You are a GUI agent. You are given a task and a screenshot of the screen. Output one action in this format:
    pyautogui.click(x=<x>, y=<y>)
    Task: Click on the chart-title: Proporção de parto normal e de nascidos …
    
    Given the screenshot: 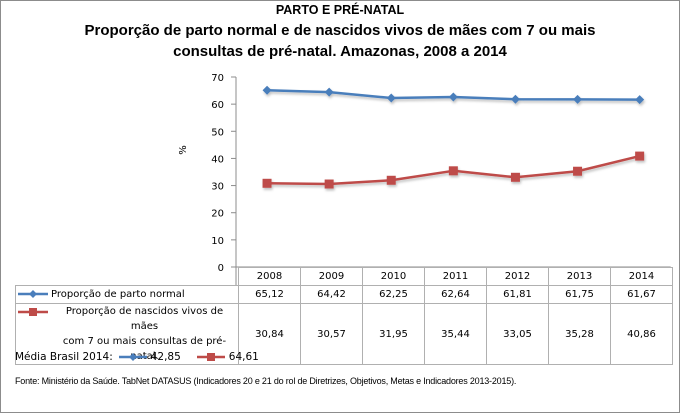 What is the action you would take?
    pyautogui.click(x=340, y=41)
    